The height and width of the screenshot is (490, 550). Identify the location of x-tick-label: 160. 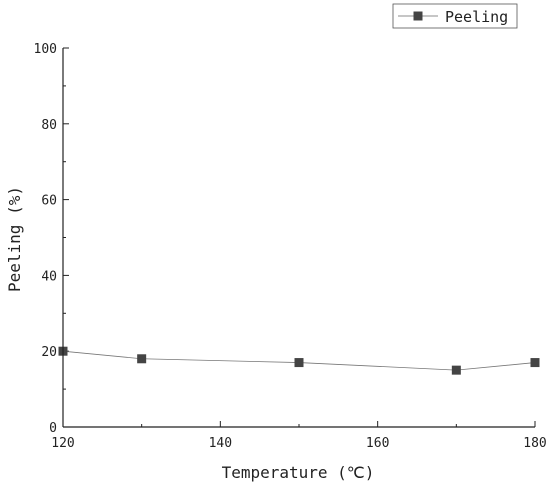
(377, 443).